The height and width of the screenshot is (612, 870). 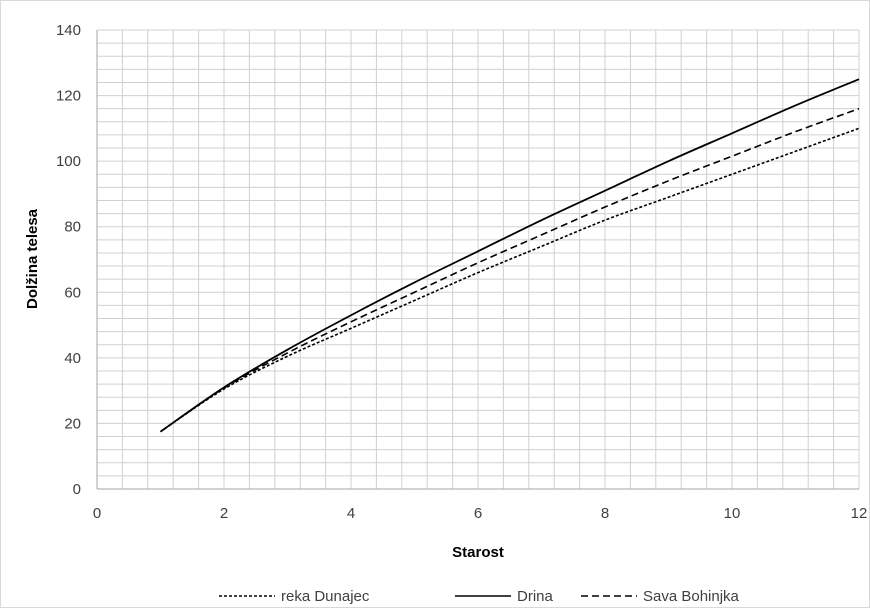 What do you see at coordinates (32, 258) in the screenshot?
I see `y-axis-label: Dolžina telesa` at bounding box center [32, 258].